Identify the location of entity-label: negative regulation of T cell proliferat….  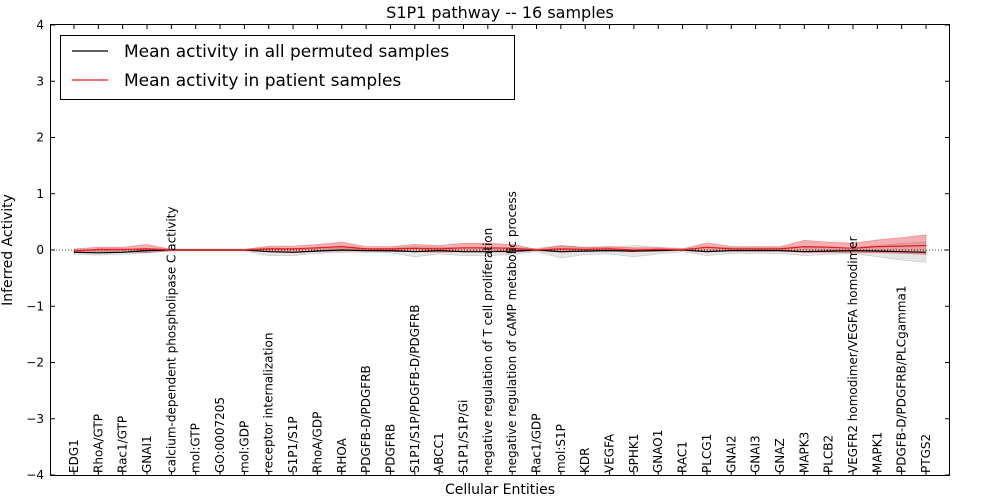
(488, 350).